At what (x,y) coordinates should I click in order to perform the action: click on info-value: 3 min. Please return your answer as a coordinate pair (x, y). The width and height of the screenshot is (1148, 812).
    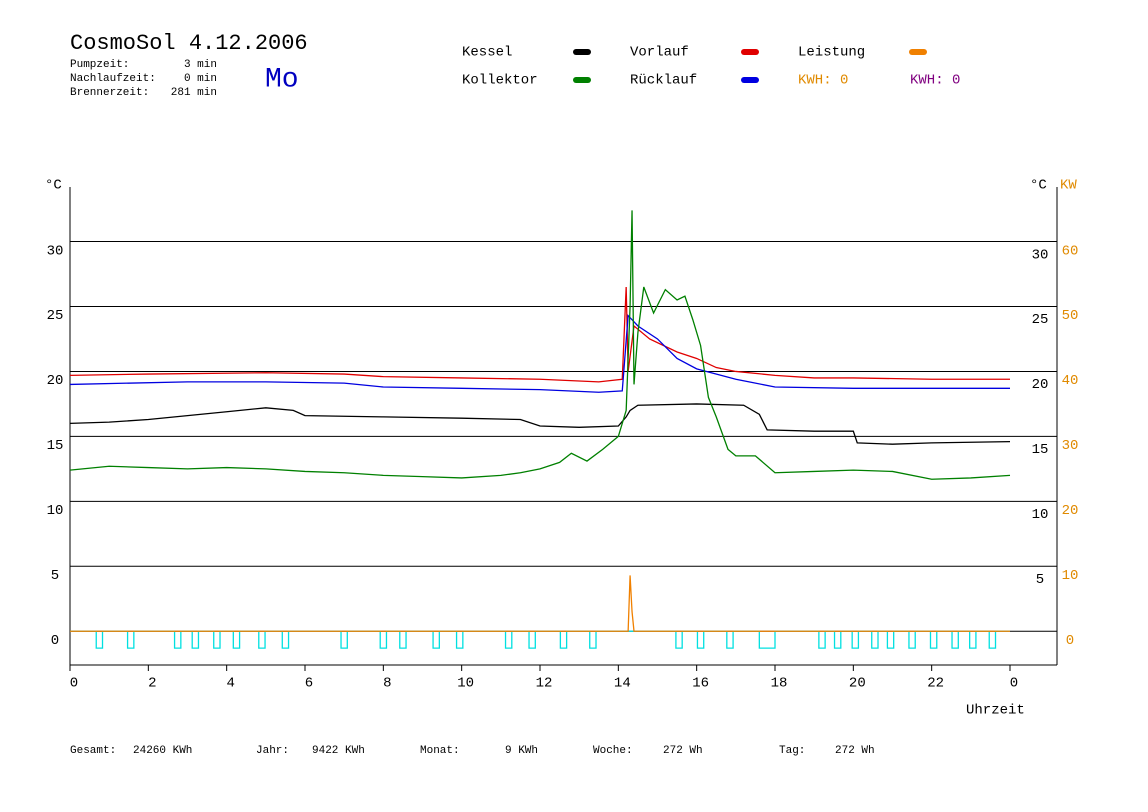
    Looking at the image, I should click on (200, 65).